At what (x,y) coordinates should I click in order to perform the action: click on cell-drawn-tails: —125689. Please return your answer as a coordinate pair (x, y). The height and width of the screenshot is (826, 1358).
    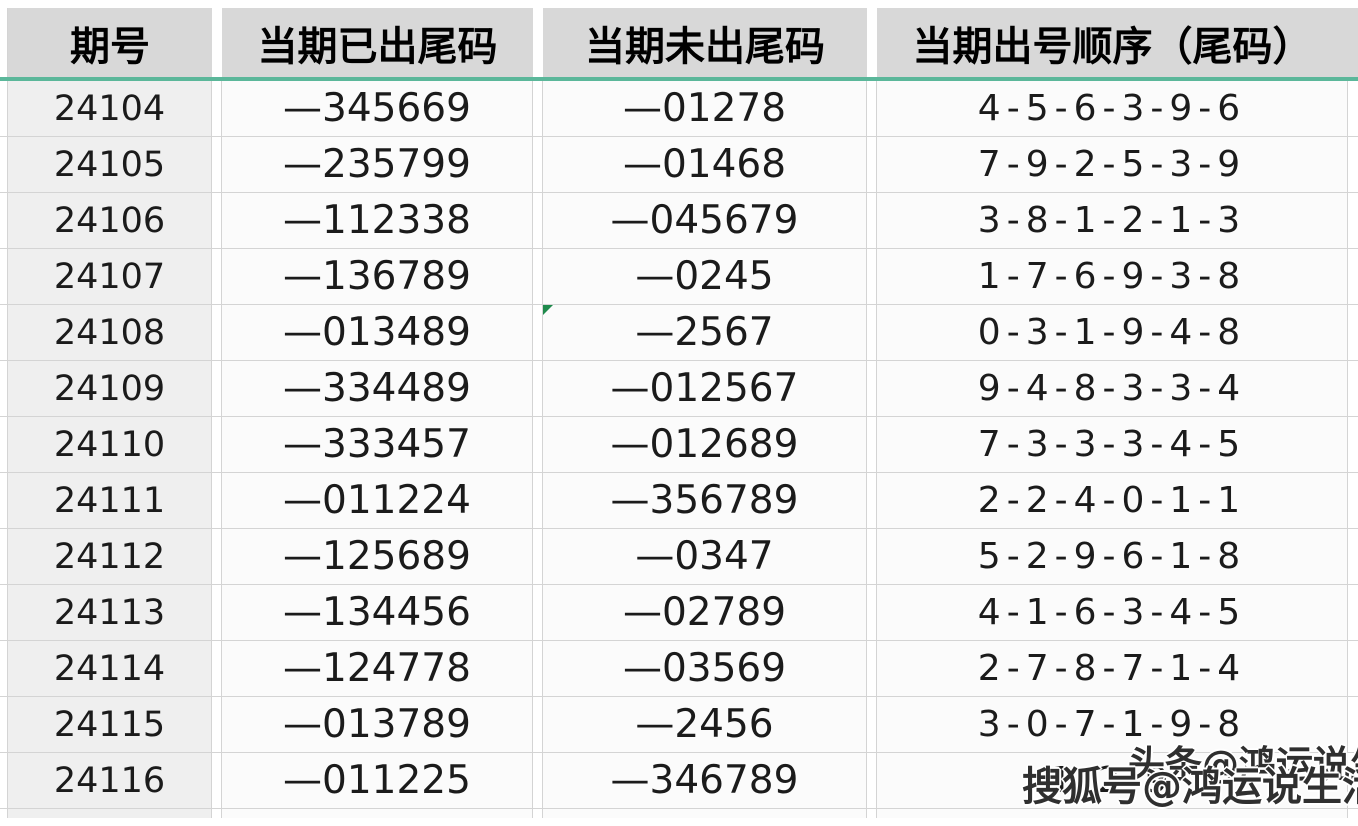
    Looking at the image, I should click on (377, 556).